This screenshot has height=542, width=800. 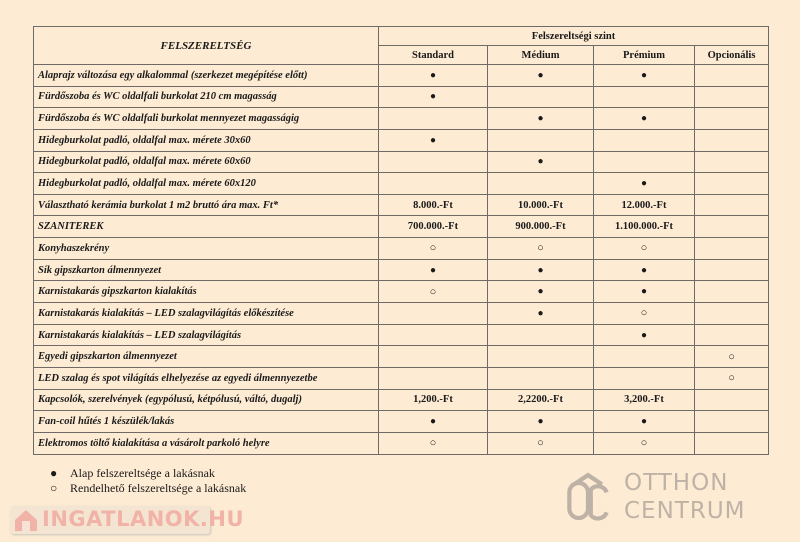 What do you see at coordinates (540, 55) in the screenshot?
I see `level-header-medium: Médium` at bounding box center [540, 55].